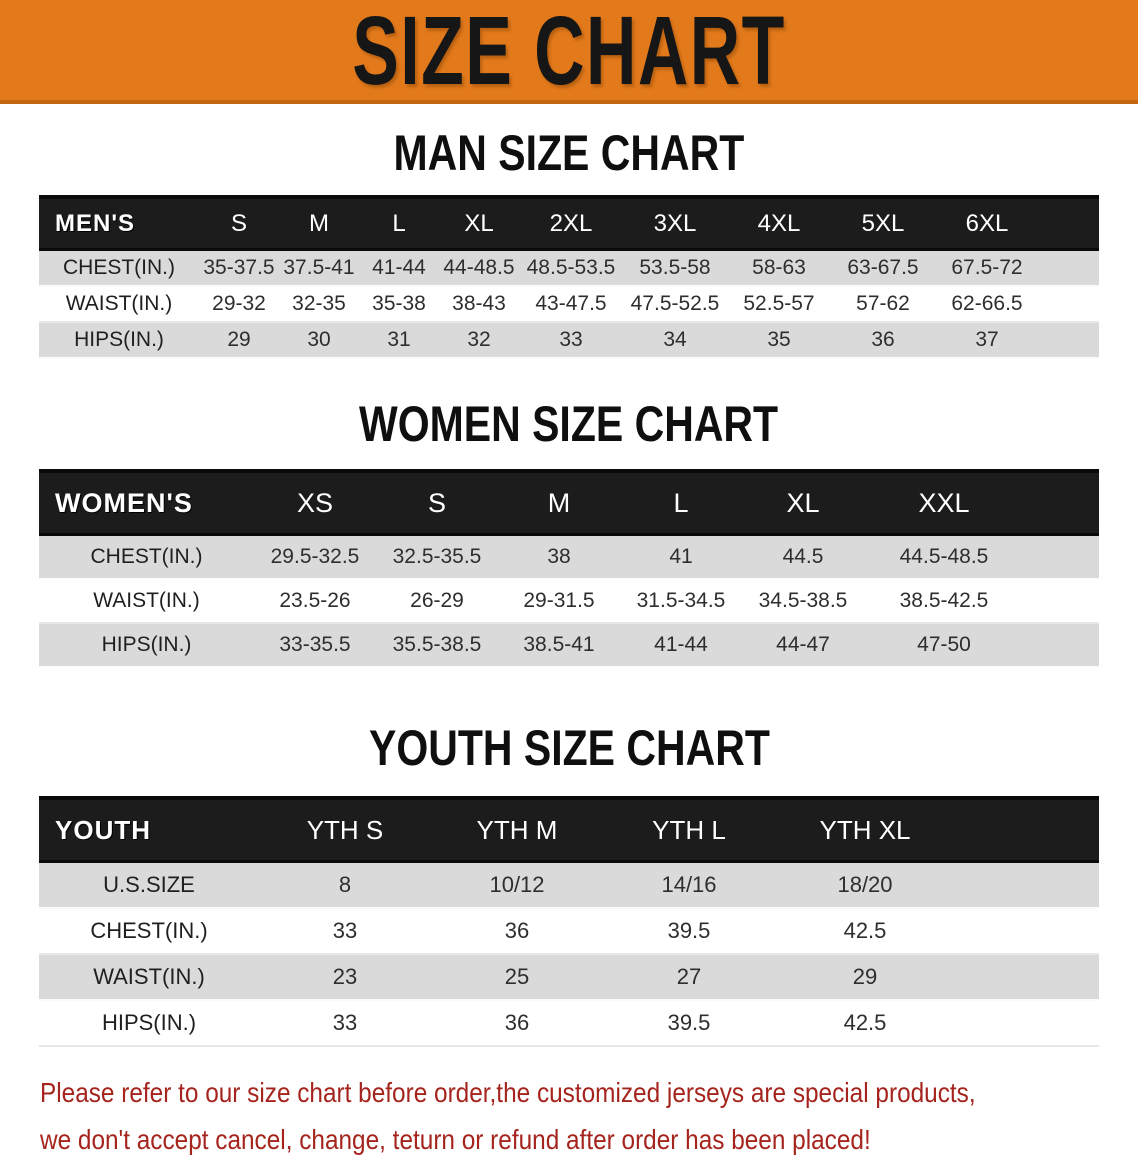 The image size is (1138, 1156). Describe the element at coordinates (689, 885) in the screenshot. I see `size-value-cell: 14/16` at that location.